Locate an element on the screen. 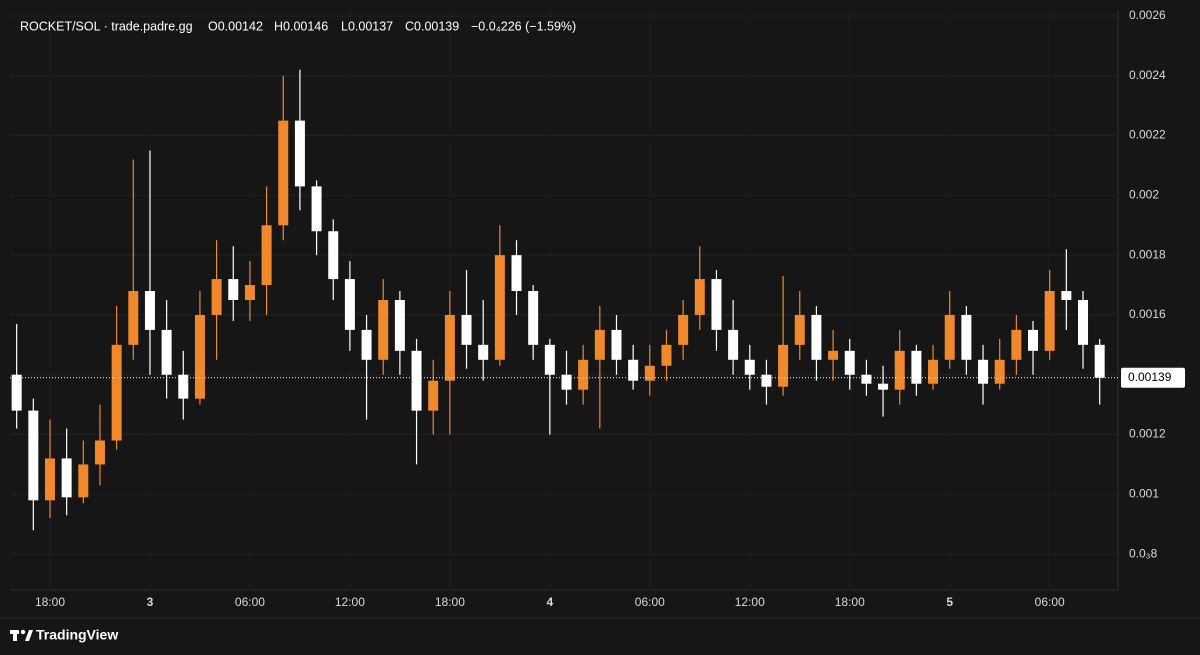 This screenshot has width=1200, height=655. legend-close: C0.00139 is located at coordinates (432, 26).